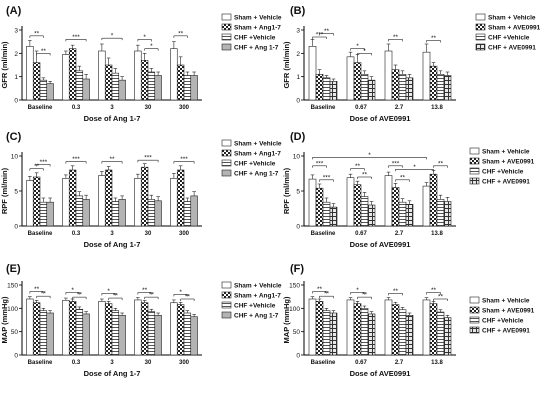 Image resolution: width=550 pixels, height=410 pixels. What do you see at coordinates (294, 286) in the screenshot?
I see `y-tick-label: 150` at bounding box center [294, 286].